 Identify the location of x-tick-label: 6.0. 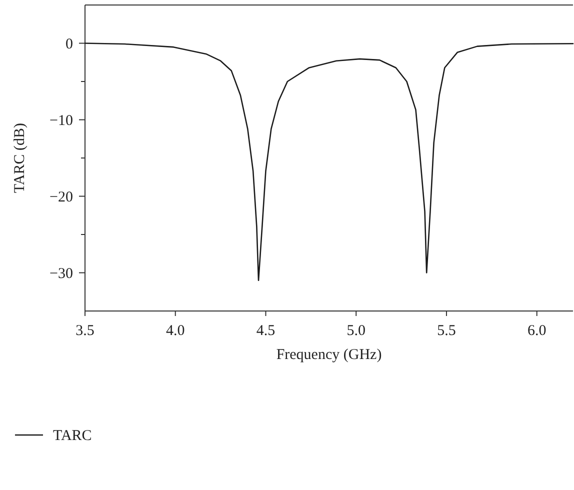
(536, 331).